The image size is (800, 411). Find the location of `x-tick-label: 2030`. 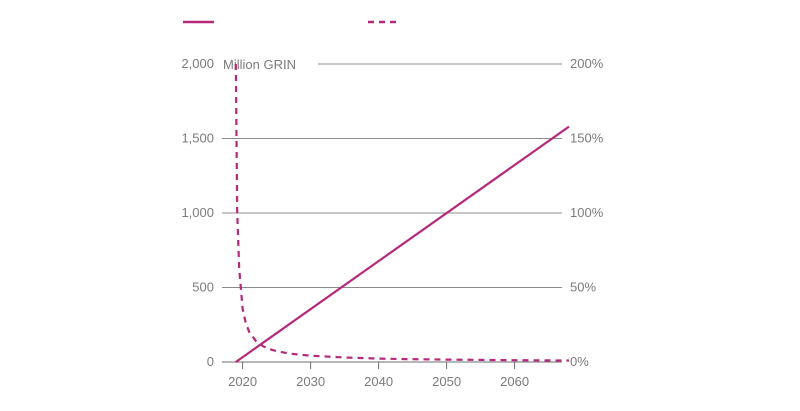

x-tick-label: 2030 is located at coordinates (310, 381).